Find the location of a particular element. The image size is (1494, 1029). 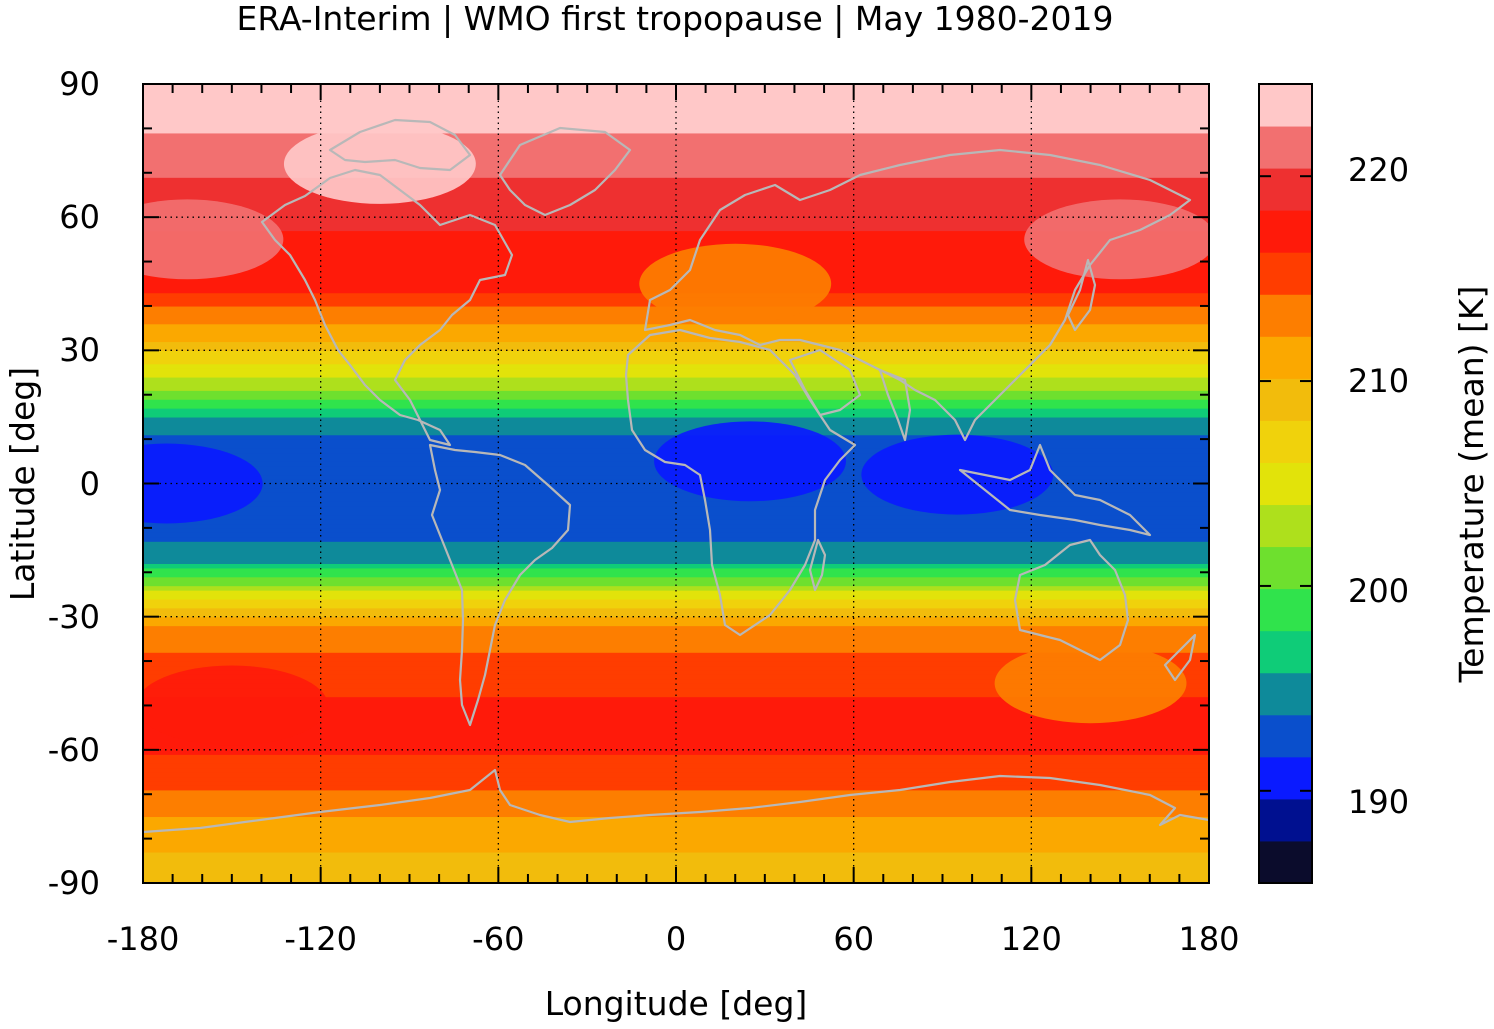

colorbar-tick-label: 220 is located at coordinates (1378, 170).